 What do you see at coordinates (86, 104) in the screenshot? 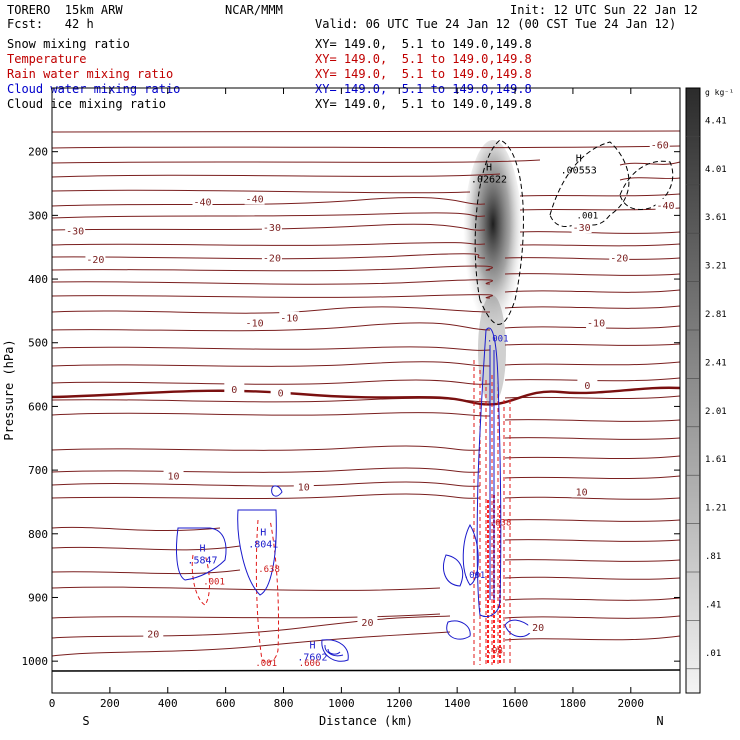
I see `field-name-cloud-ice: Cloud ice mixing ratio` at bounding box center [86, 104].